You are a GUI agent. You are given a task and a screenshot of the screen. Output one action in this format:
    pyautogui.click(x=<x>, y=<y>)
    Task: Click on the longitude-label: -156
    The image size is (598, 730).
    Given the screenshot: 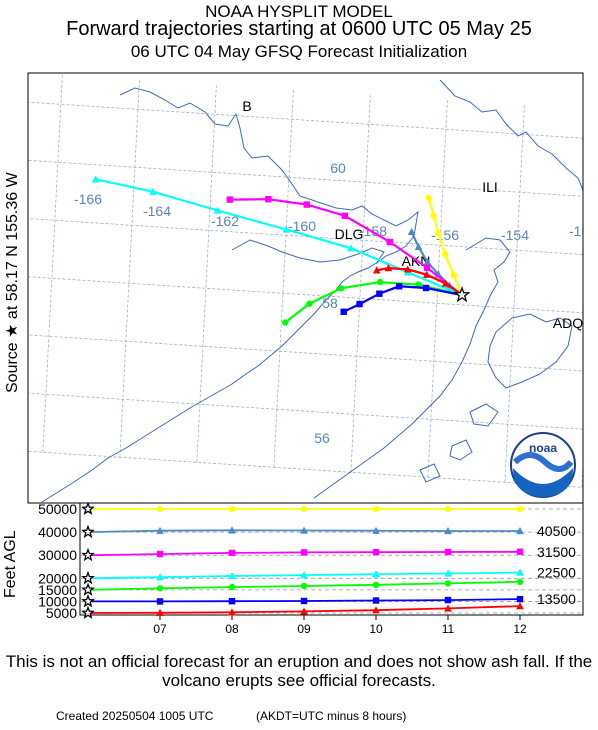 What is the action you would take?
    pyautogui.click(x=445, y=235)
    